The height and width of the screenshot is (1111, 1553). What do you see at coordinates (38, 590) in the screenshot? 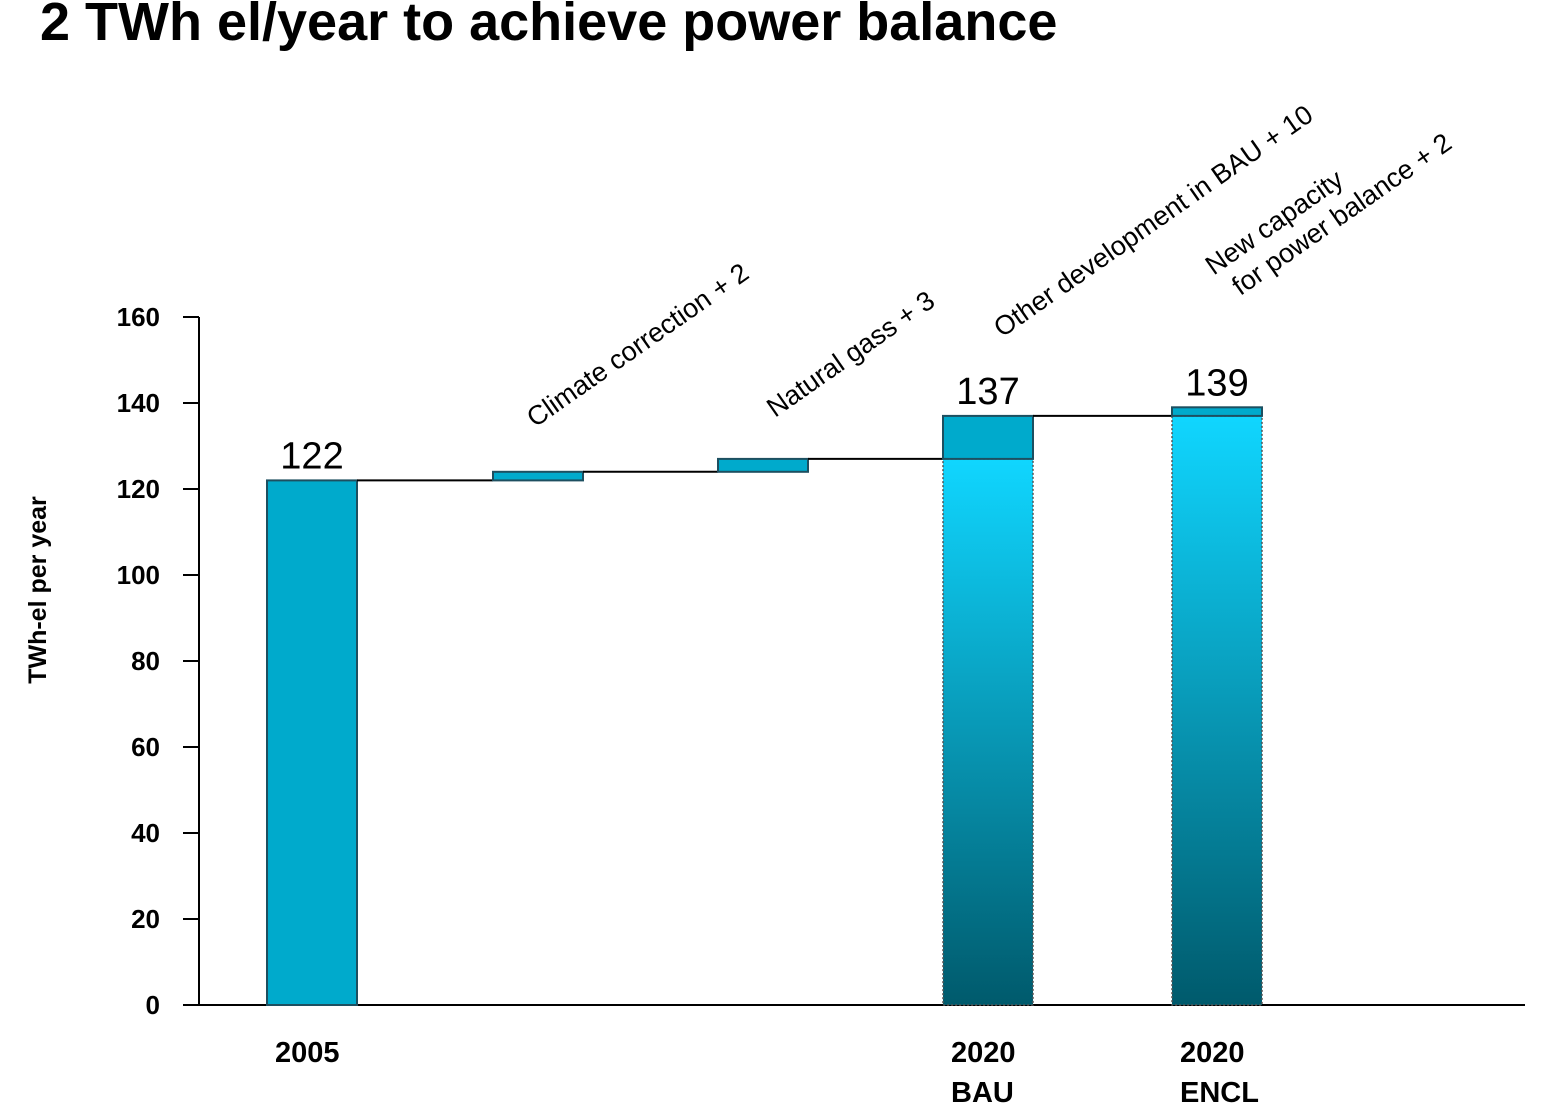
I see `y-axis-label: TWh-el per year` at bounding box center [38, 590].